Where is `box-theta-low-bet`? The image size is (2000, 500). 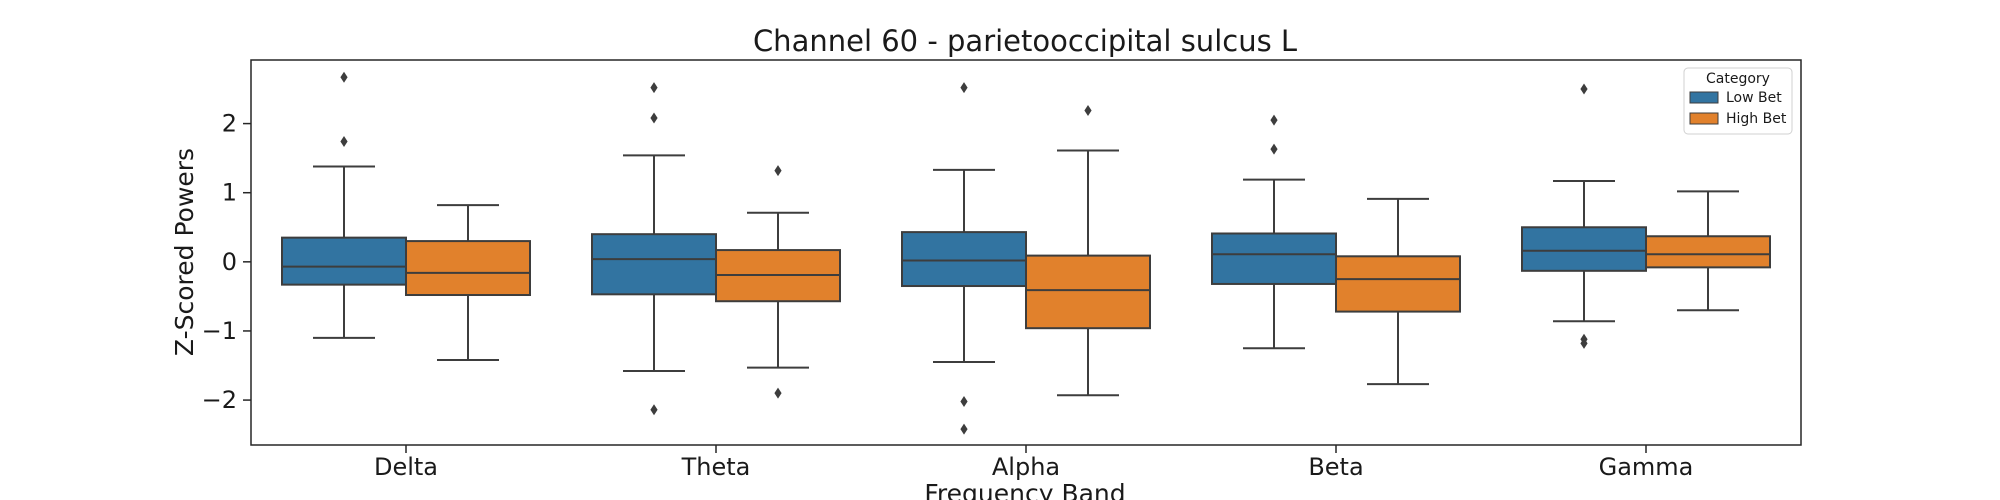 box-theta-low-bet is located at coordinates (654, 249).